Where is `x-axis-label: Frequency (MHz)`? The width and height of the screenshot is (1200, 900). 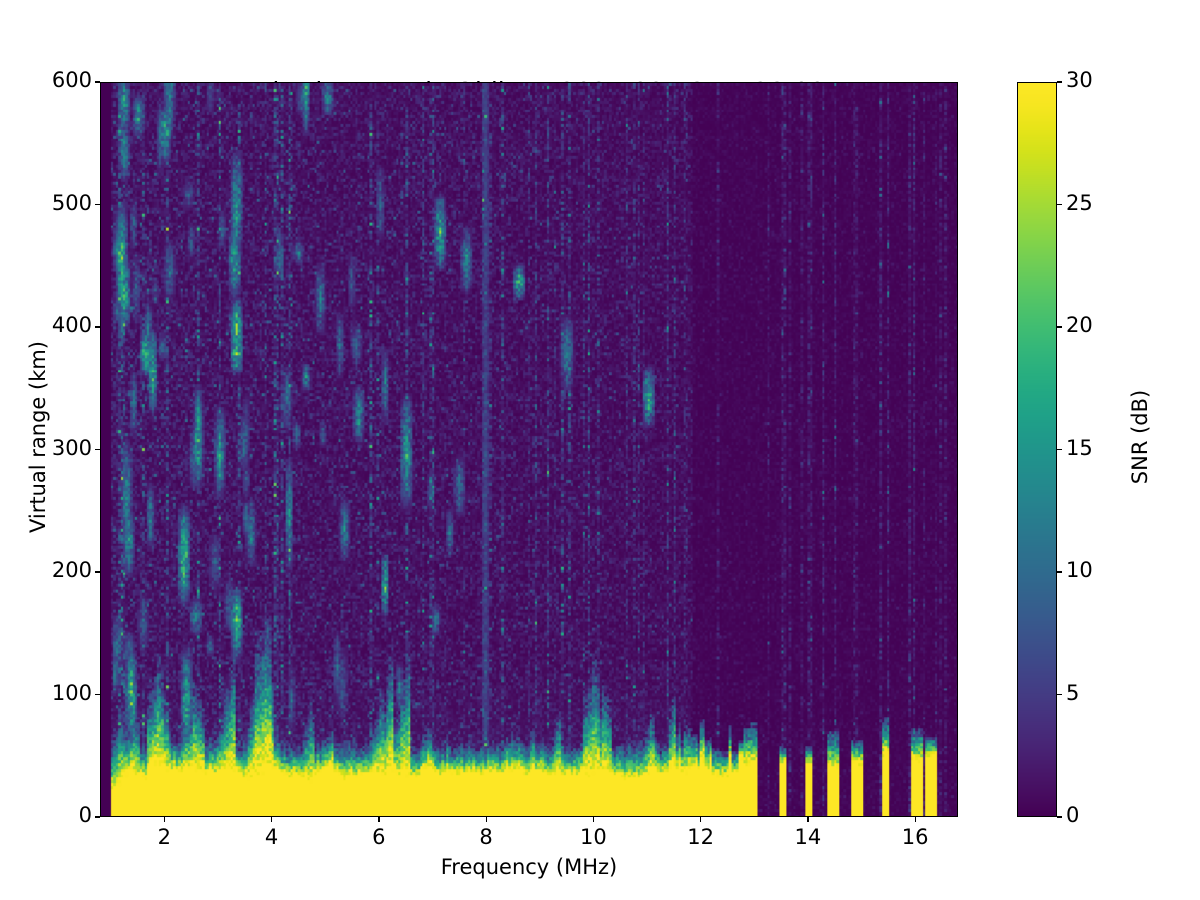 x-axis-label: Frequency (MHz) is located at coordinates (529, 867).